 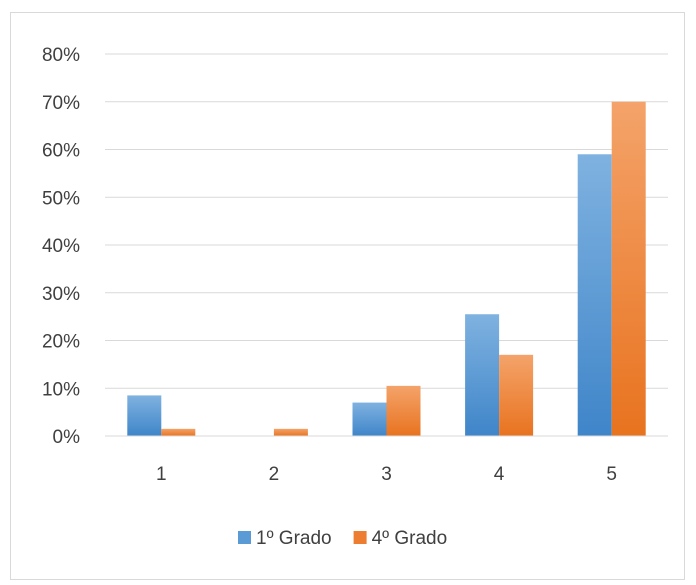 What do you see at coordinates (61, 151) in the screenshot?
I see `y-tick-label: 60%` at bounding box center [61, 151].